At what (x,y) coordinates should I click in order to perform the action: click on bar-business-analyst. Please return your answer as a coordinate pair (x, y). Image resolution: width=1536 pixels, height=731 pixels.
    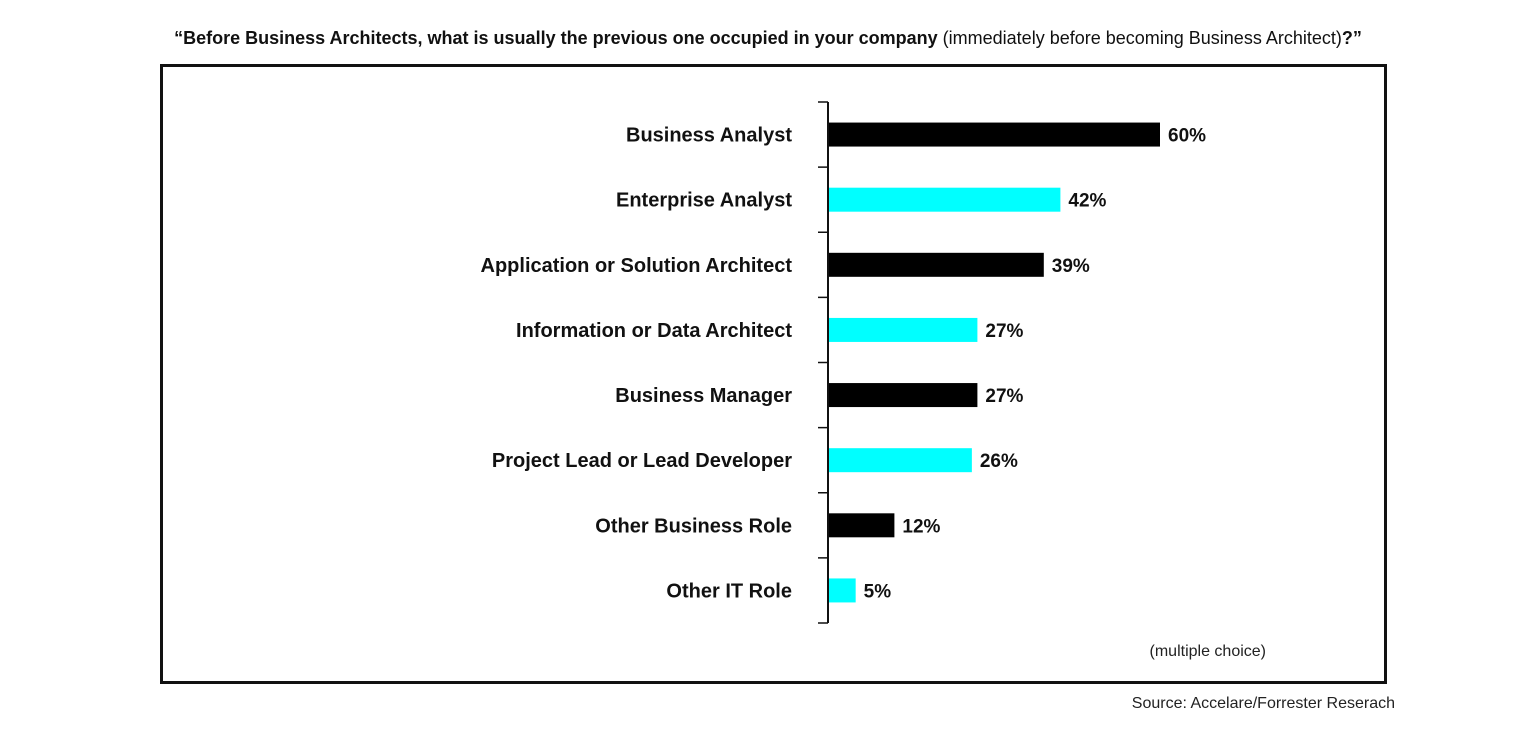
    Looking at the image, I should click on (994, 134).